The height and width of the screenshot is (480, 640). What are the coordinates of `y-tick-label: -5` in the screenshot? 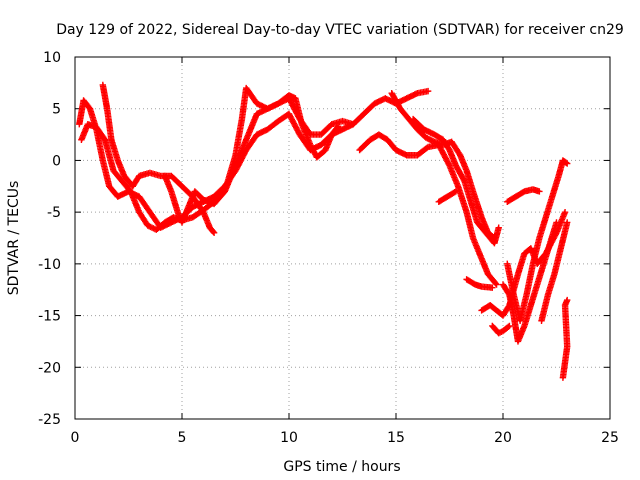 It's located at (54, 213).